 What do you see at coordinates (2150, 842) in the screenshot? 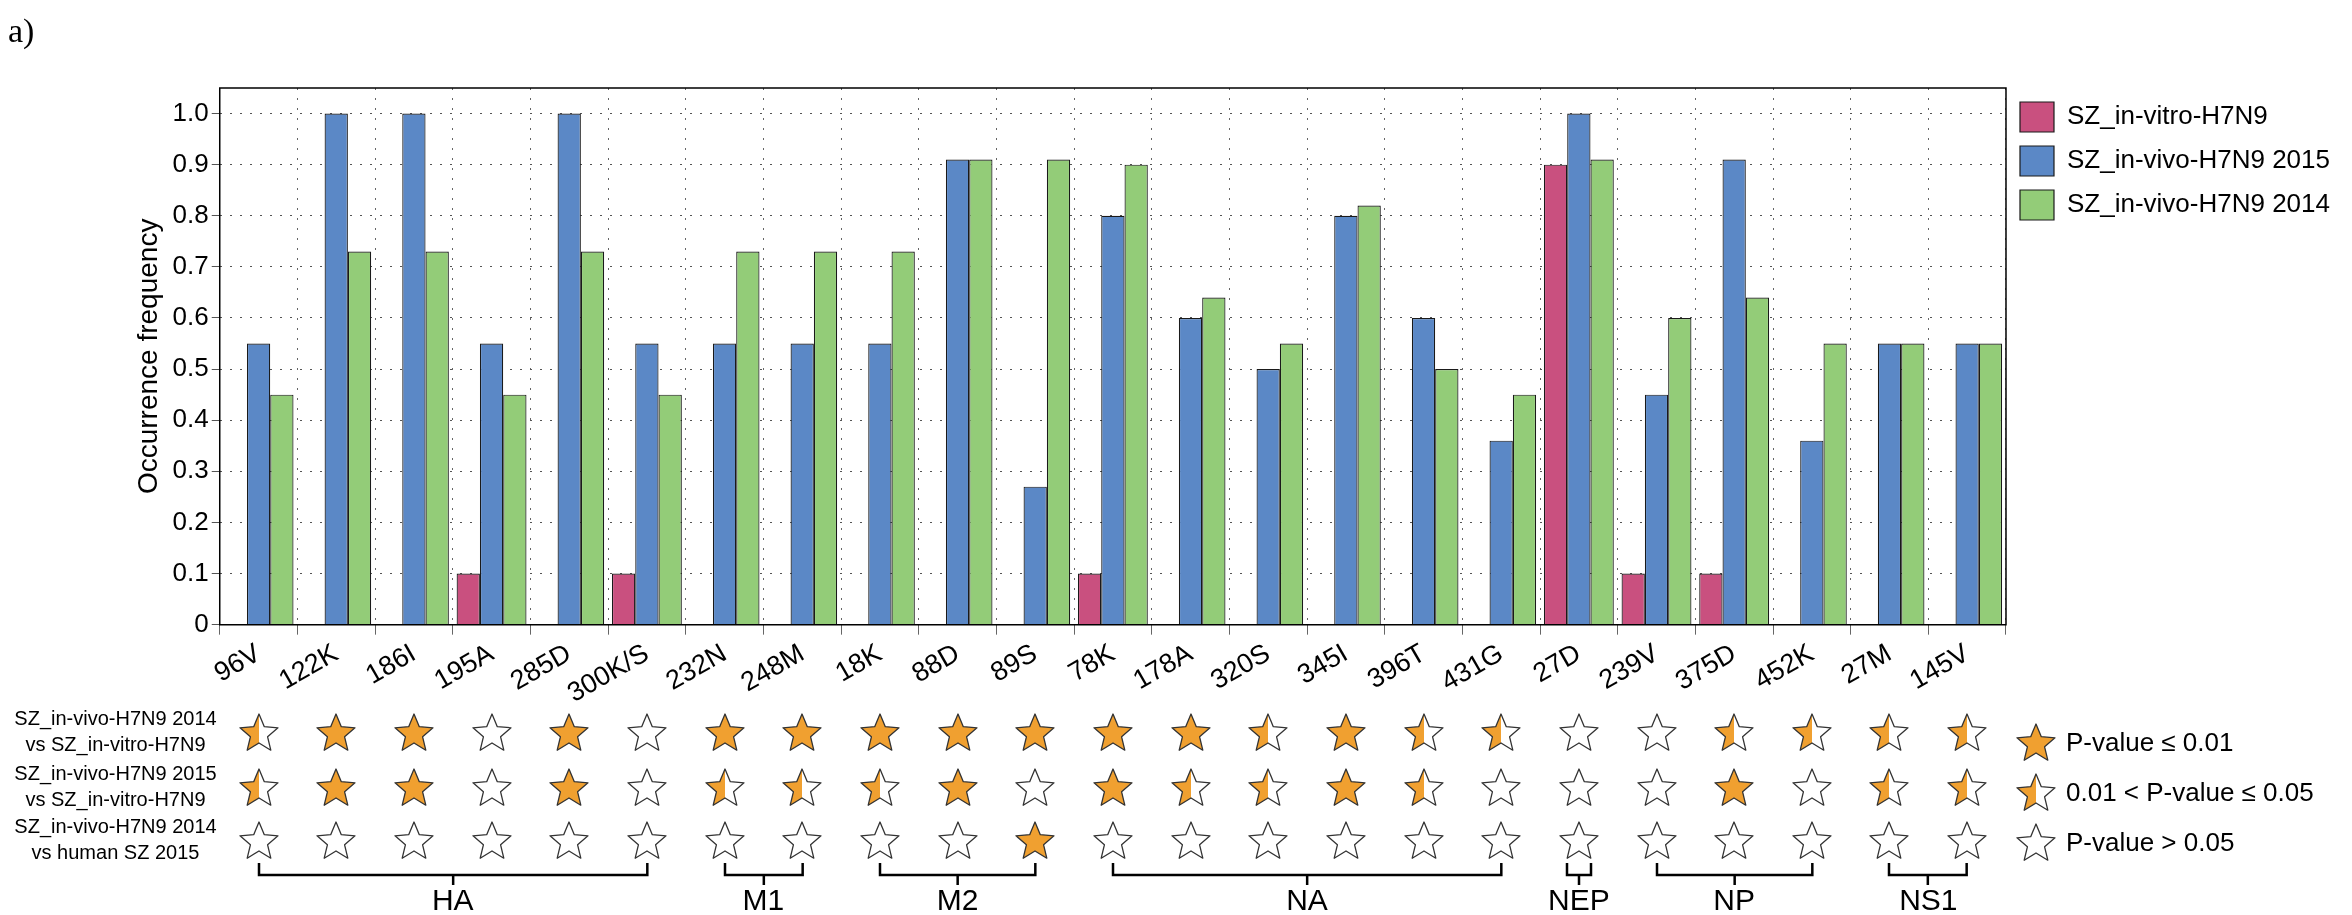
I see `text: P-value > 0.05` at bounding box center [2150, 842].